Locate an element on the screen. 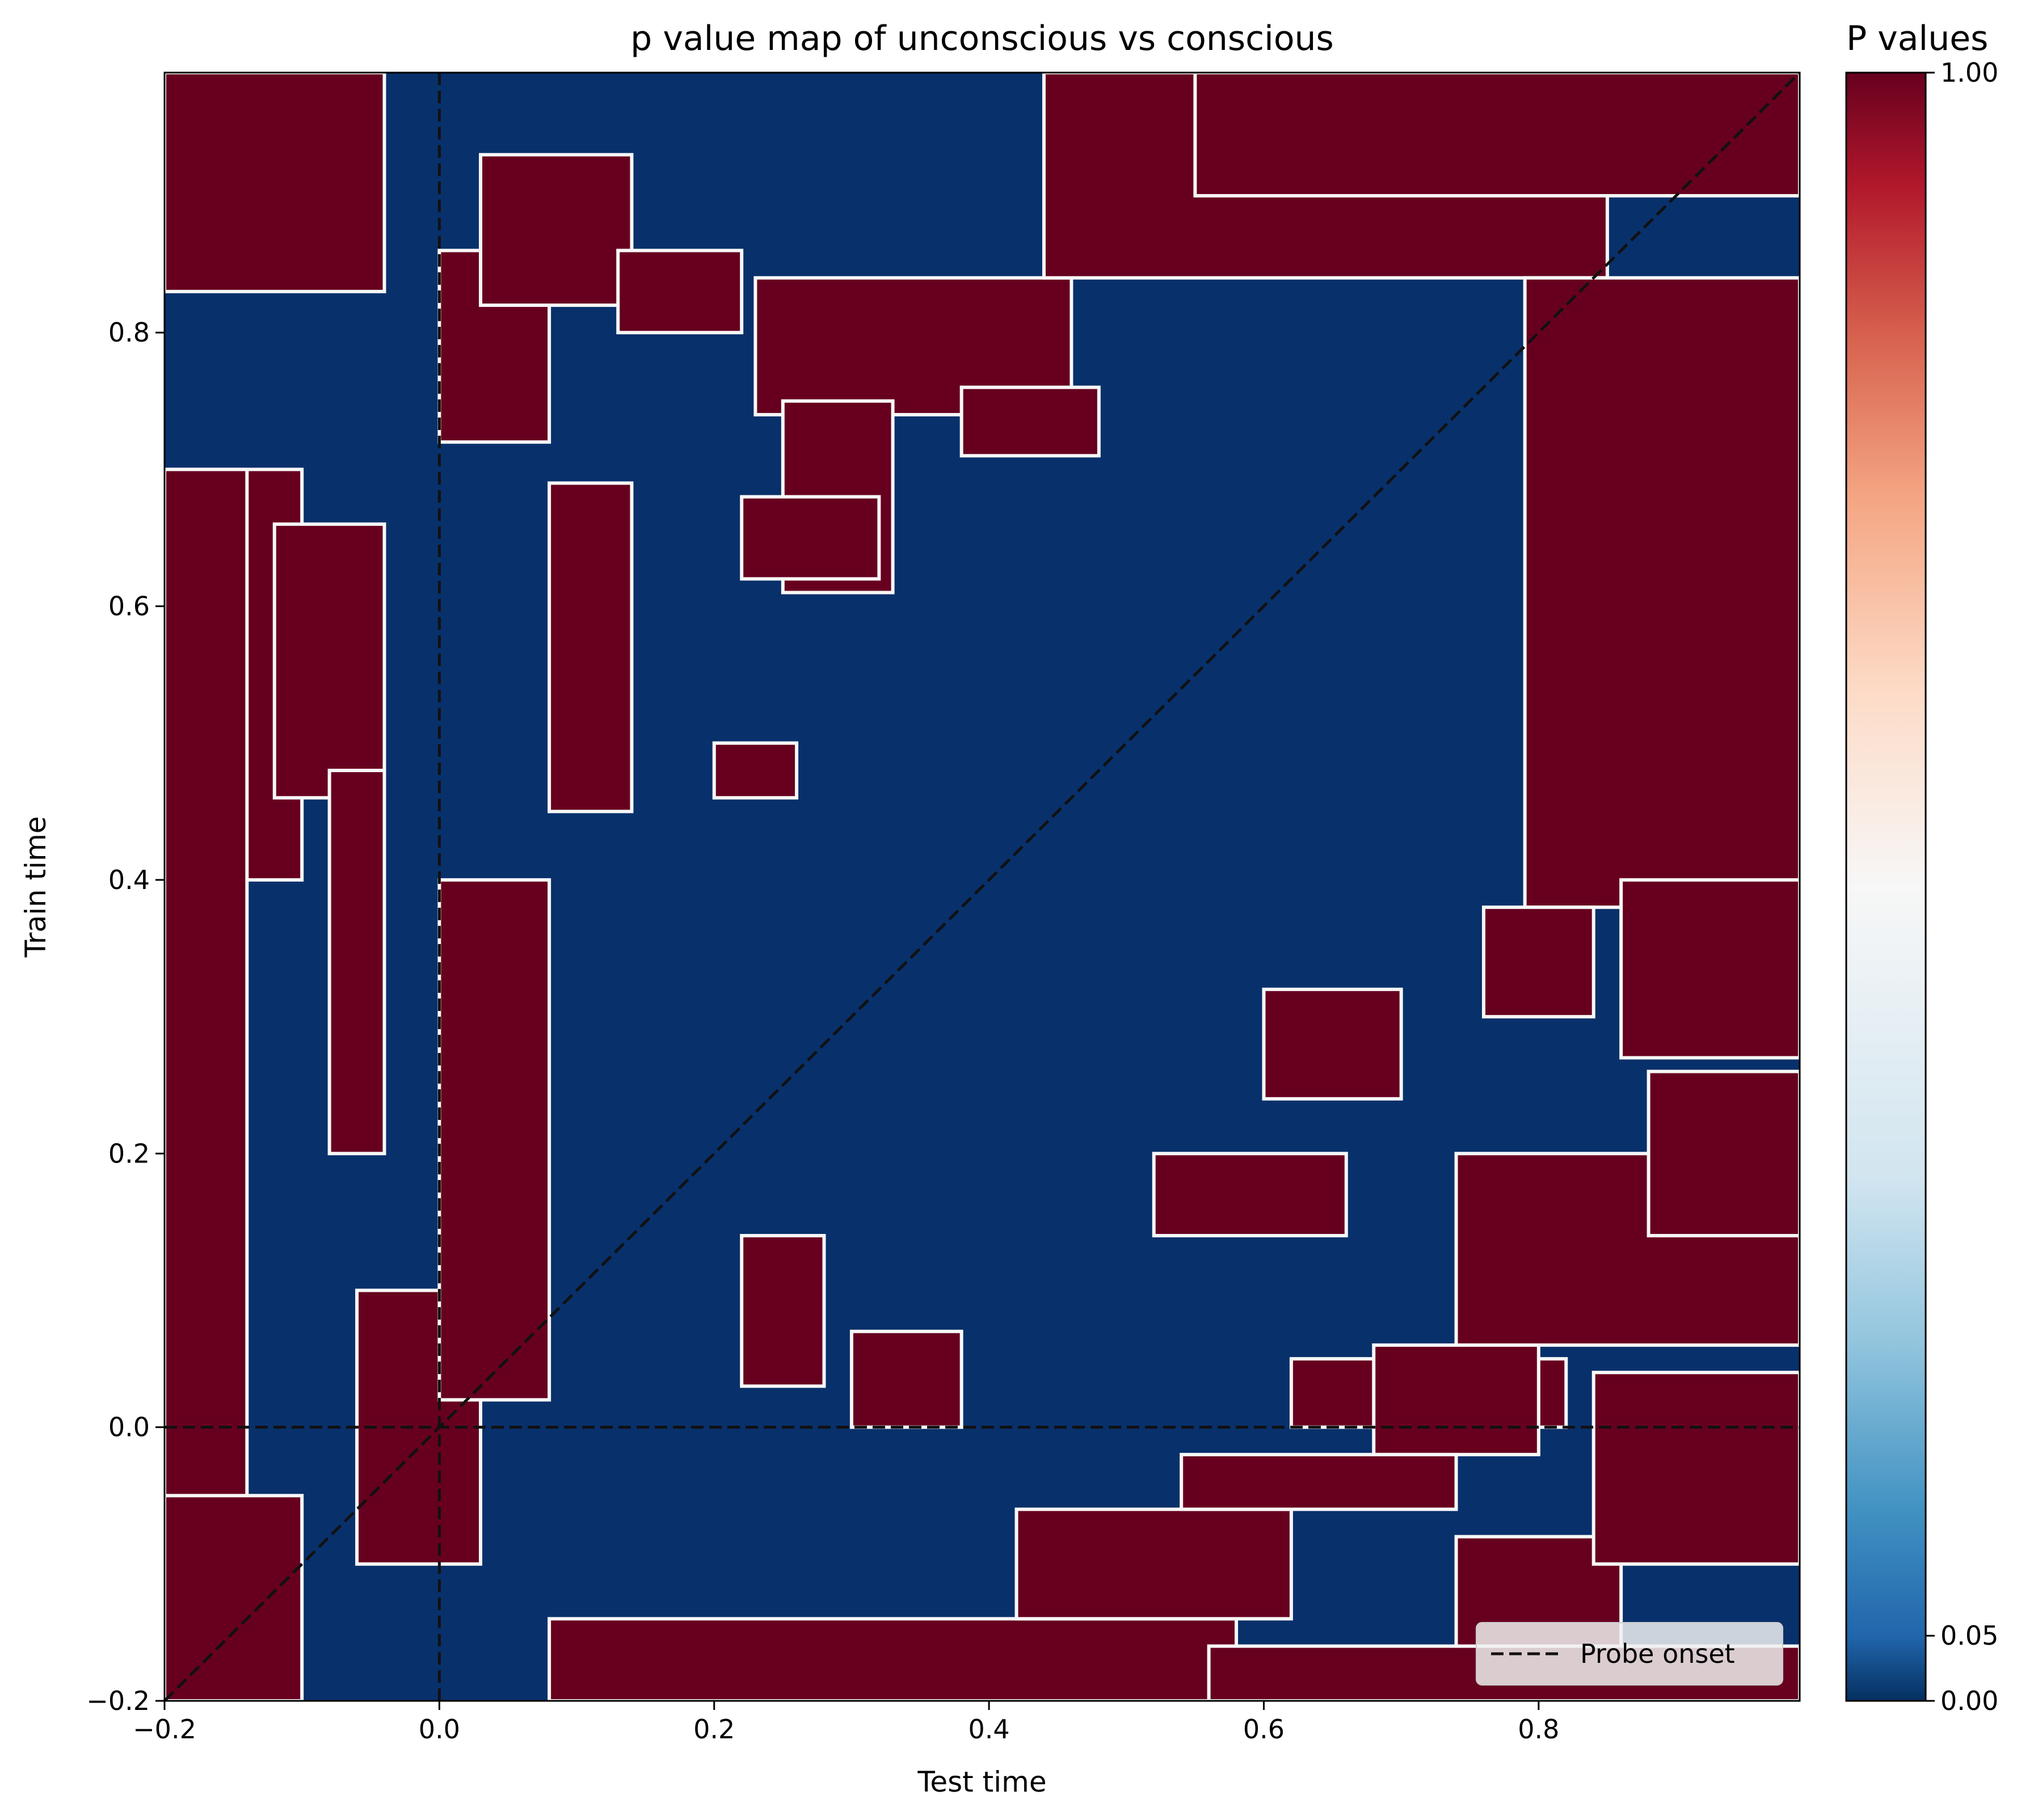 The image size is (2038, 1820). x-tick-label: 0.2 is located at coordinates (714, 1729).